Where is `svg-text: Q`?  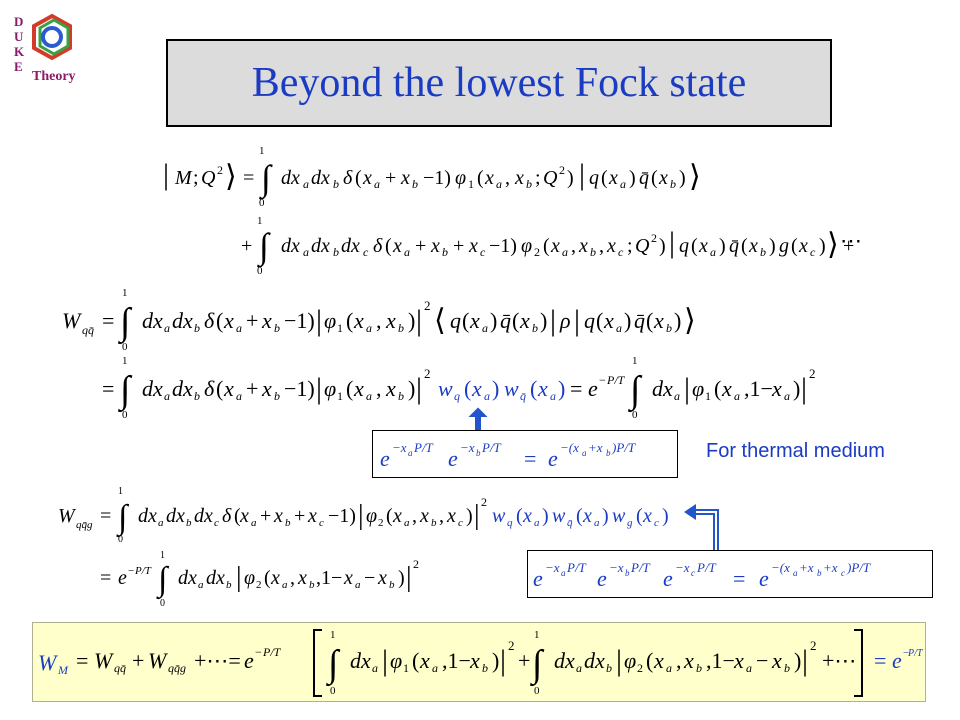
svg-text: Q is located at coordinates (208, 178).